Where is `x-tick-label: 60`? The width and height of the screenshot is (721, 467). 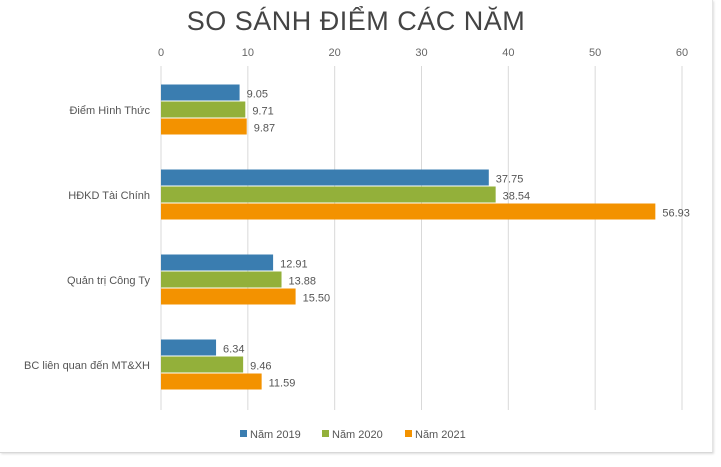 x-tick-label: 60 is located at coordinates (682, 53).